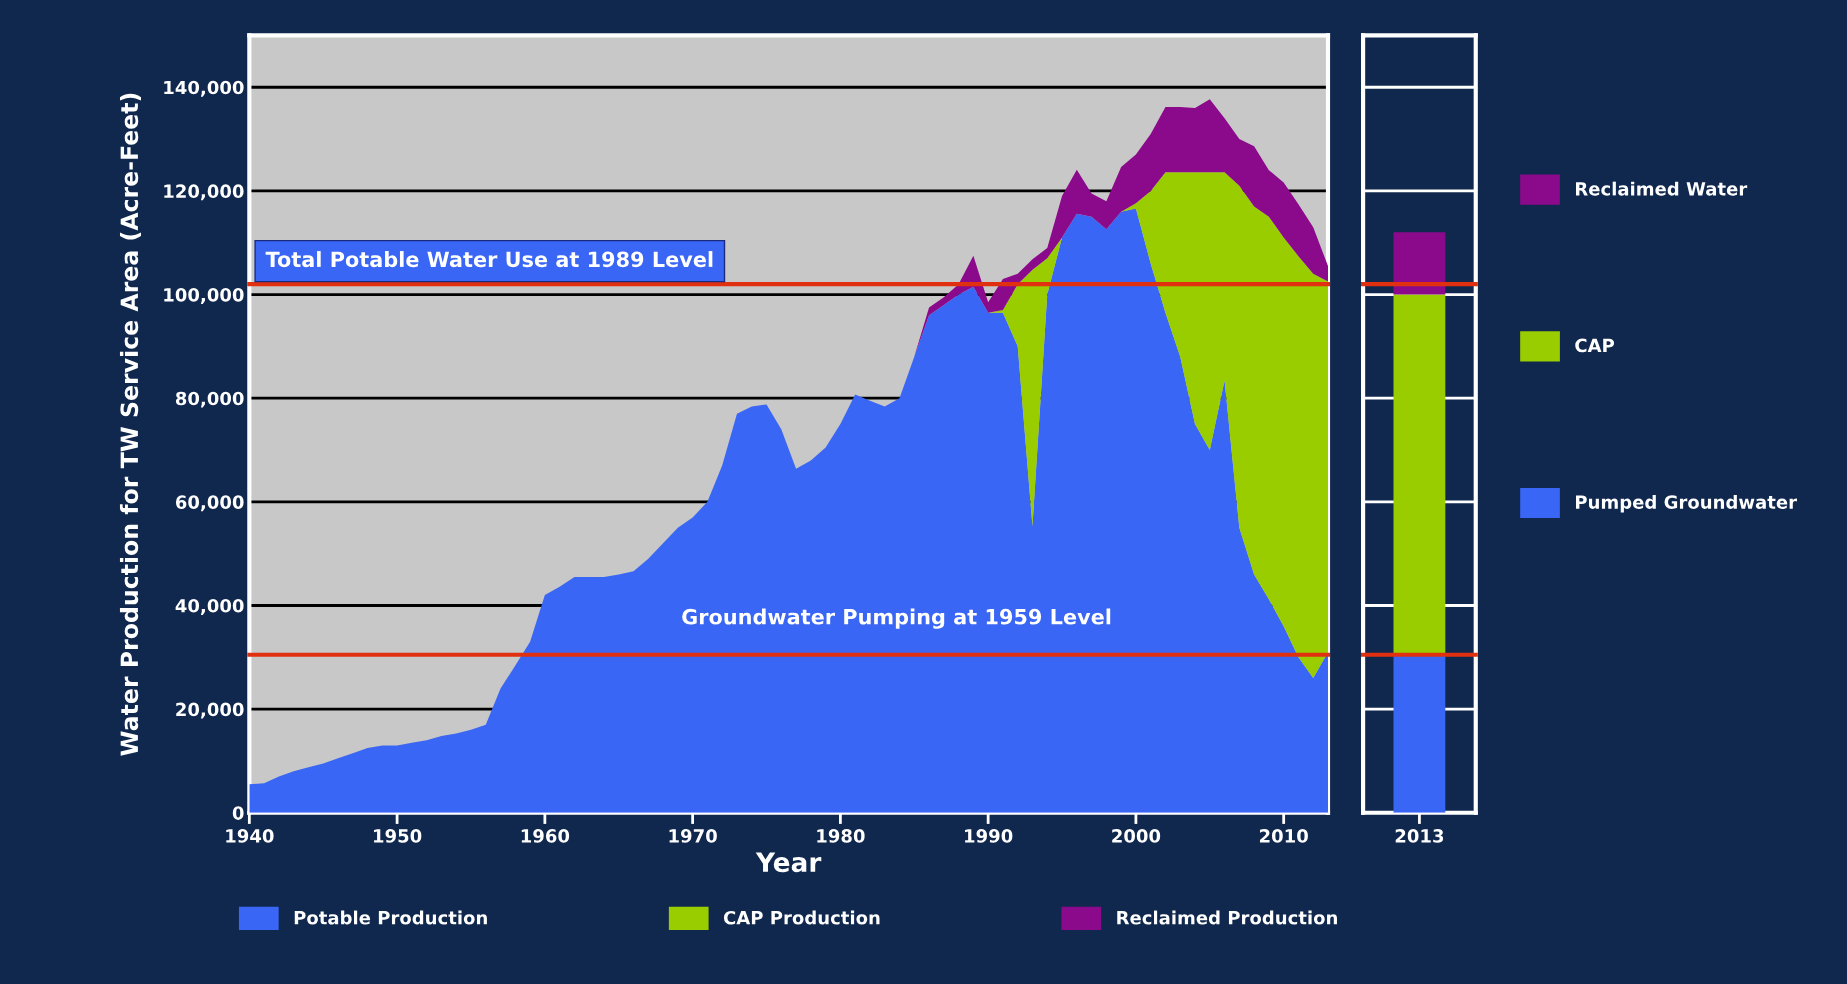 Image resolution: width=1847 pixels, height=984 pixels. Describe the element at coordinates (489, 259) in the screenshot. I see `ref-line-label: Total Potable Water Use at 1989 Level` at that location.